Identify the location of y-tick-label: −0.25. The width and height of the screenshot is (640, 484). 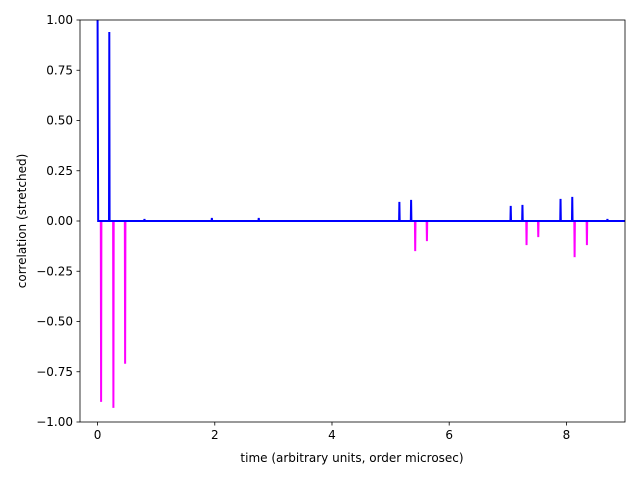
(54, 271).